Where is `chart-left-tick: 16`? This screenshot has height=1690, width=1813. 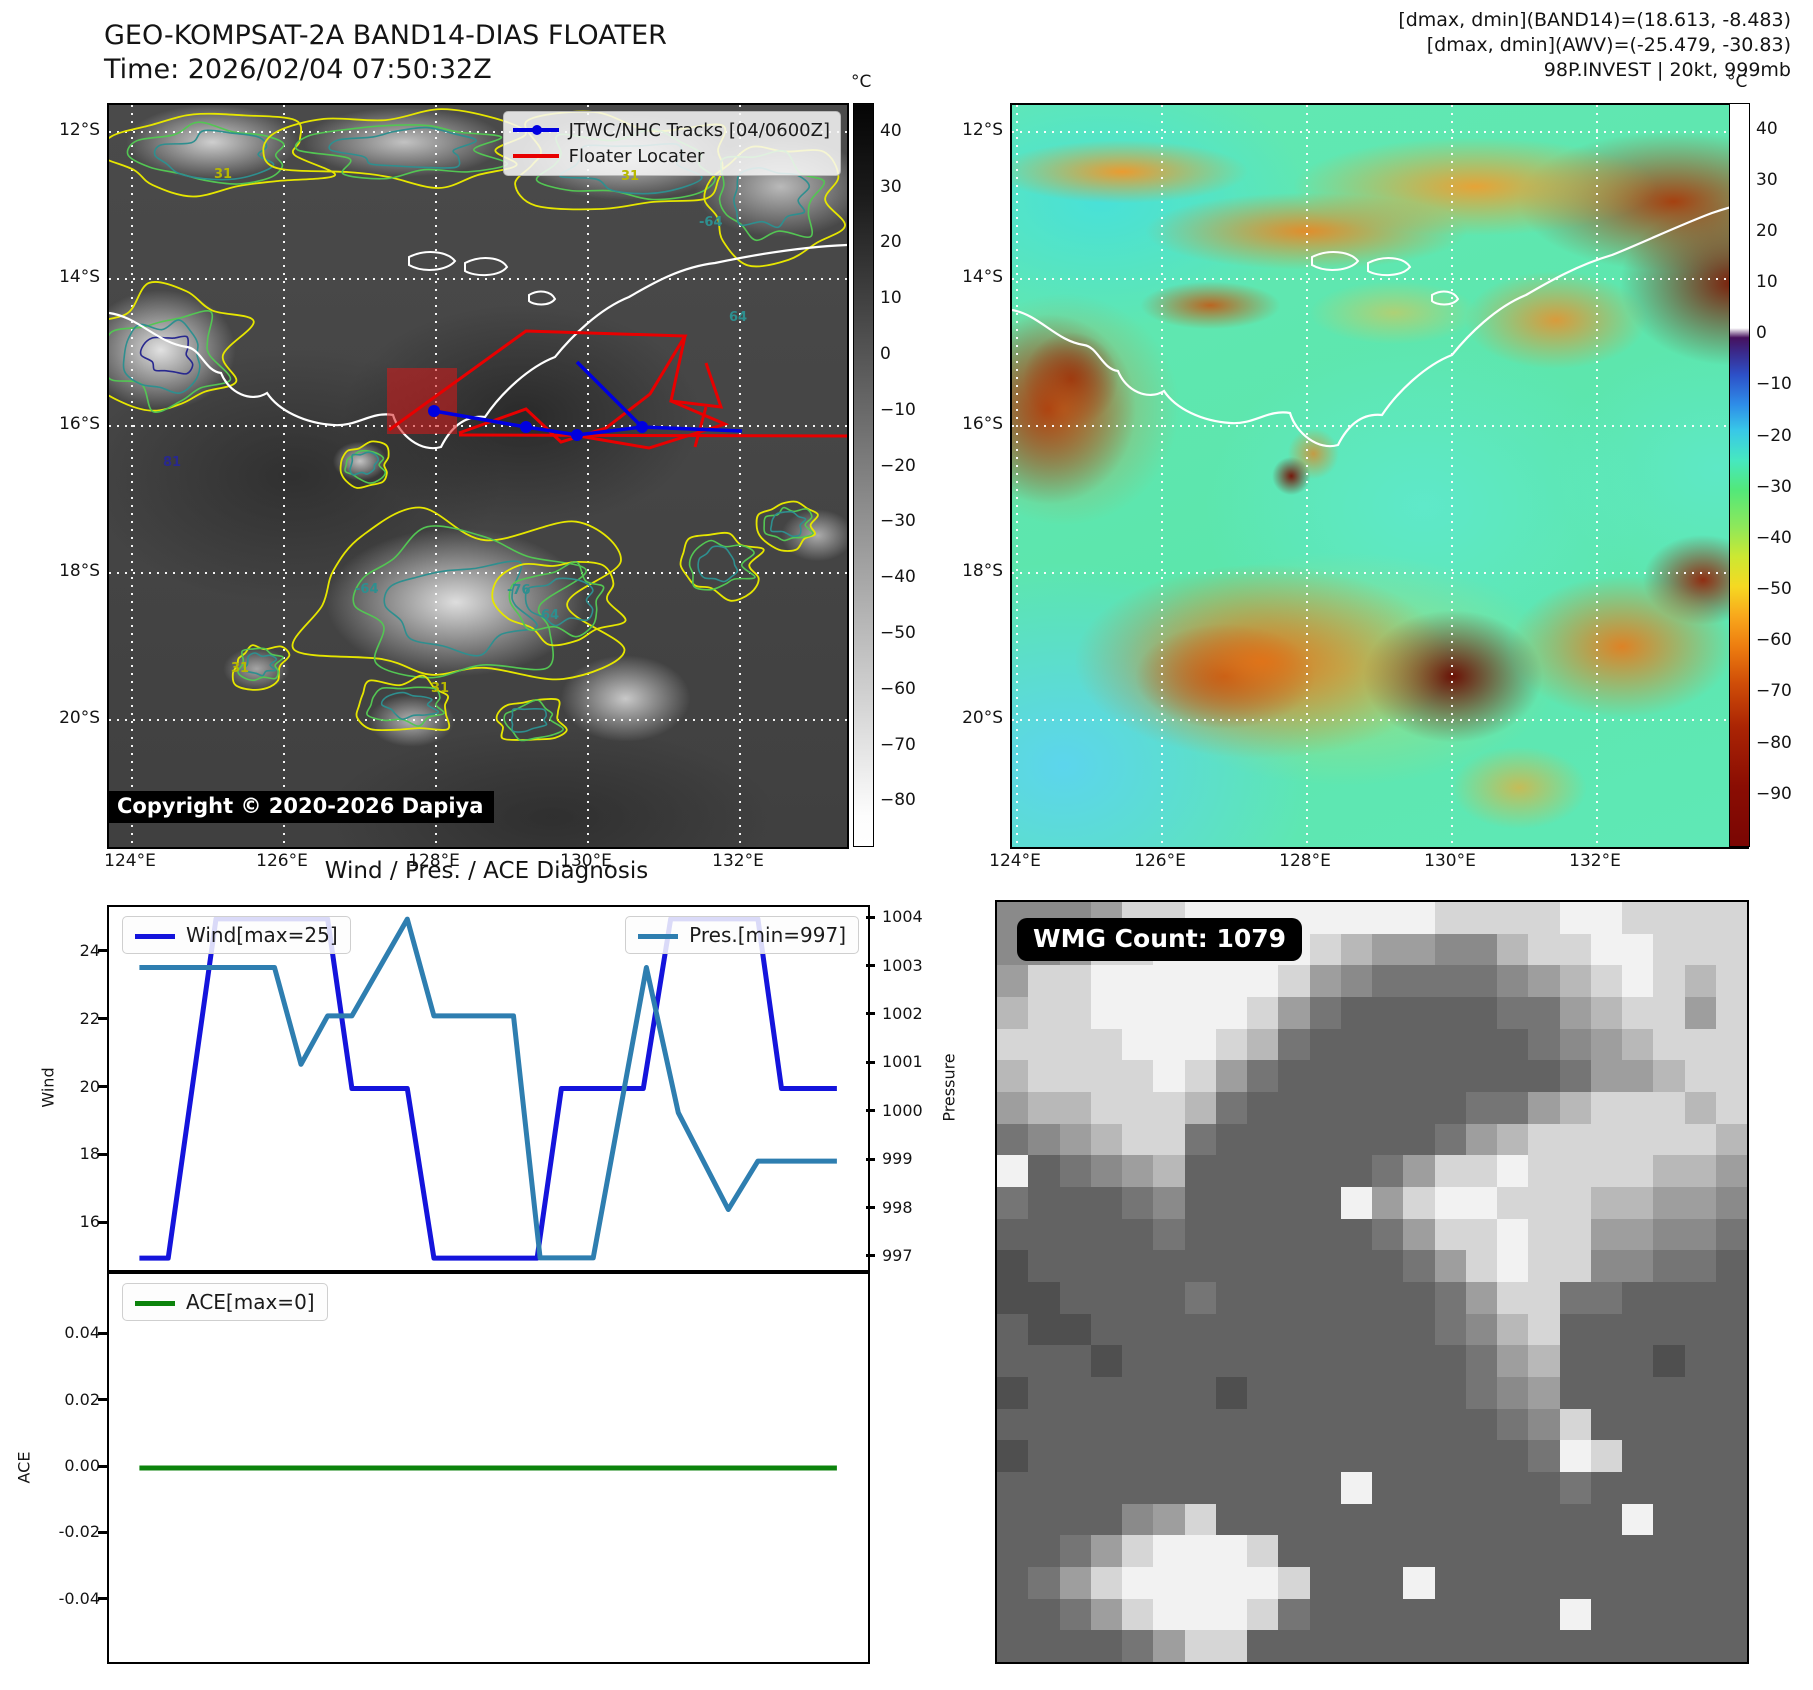 chart-left-tick: 16 is located at coordinates (89, 1222).